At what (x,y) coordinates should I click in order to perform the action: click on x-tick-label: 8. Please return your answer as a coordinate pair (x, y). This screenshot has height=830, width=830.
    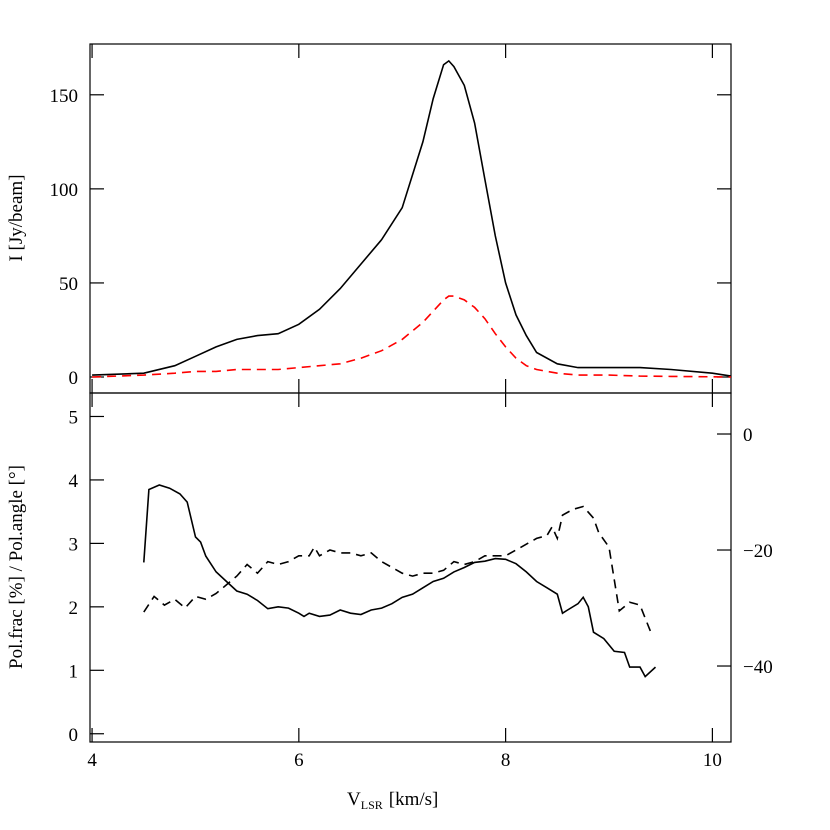
    Looking at the image, I should click on (506, 760).